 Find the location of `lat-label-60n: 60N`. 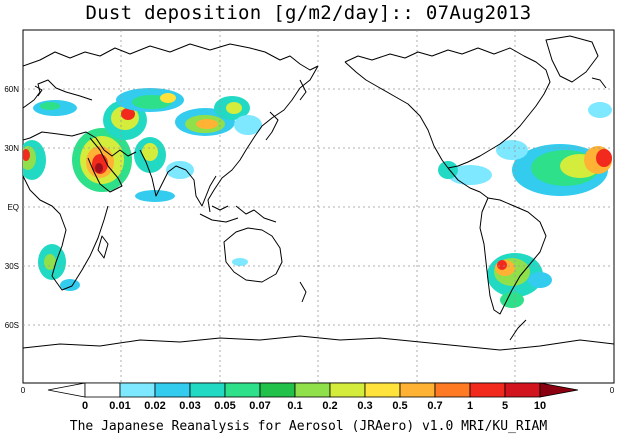

lat-label-60n: 60N is located at coordinates (11, 89).